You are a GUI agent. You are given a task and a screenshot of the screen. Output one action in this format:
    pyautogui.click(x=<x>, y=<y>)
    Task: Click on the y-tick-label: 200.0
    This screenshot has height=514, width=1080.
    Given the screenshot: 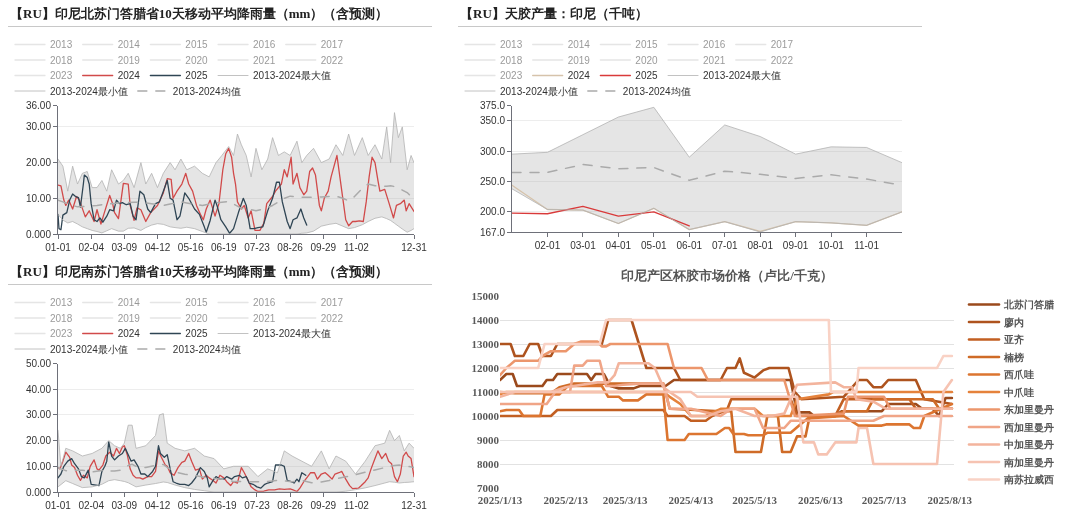 What is the action you would take?
    pyautogui.click(x=492, y=212)
    